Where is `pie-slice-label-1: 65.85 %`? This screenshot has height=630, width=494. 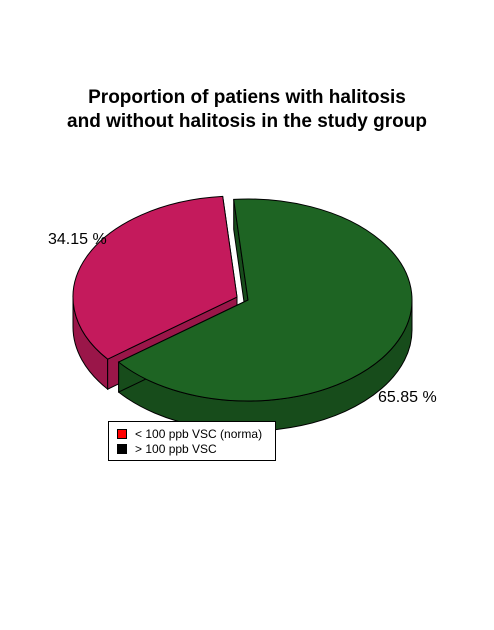 pie-slice-label-1: 65.85 % is located at coordinates (407, 397).